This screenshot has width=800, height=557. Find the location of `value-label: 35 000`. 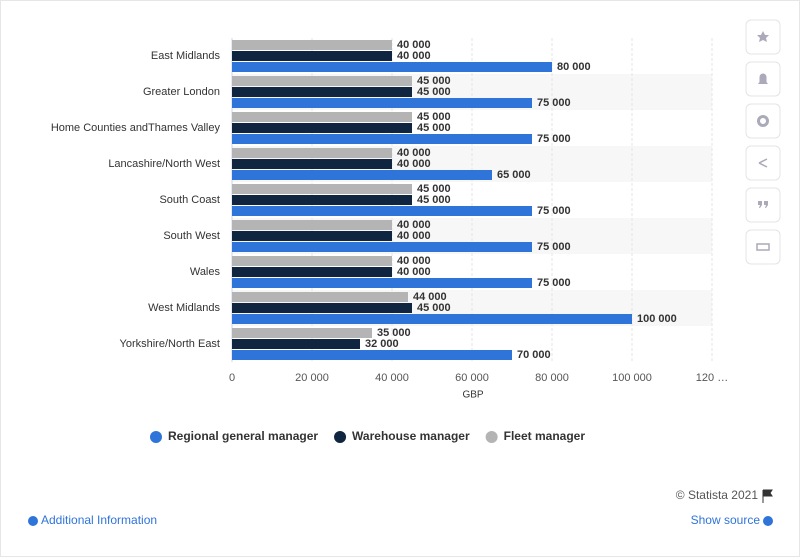

value-label: 35 000 is located at coordinates (394, 333).